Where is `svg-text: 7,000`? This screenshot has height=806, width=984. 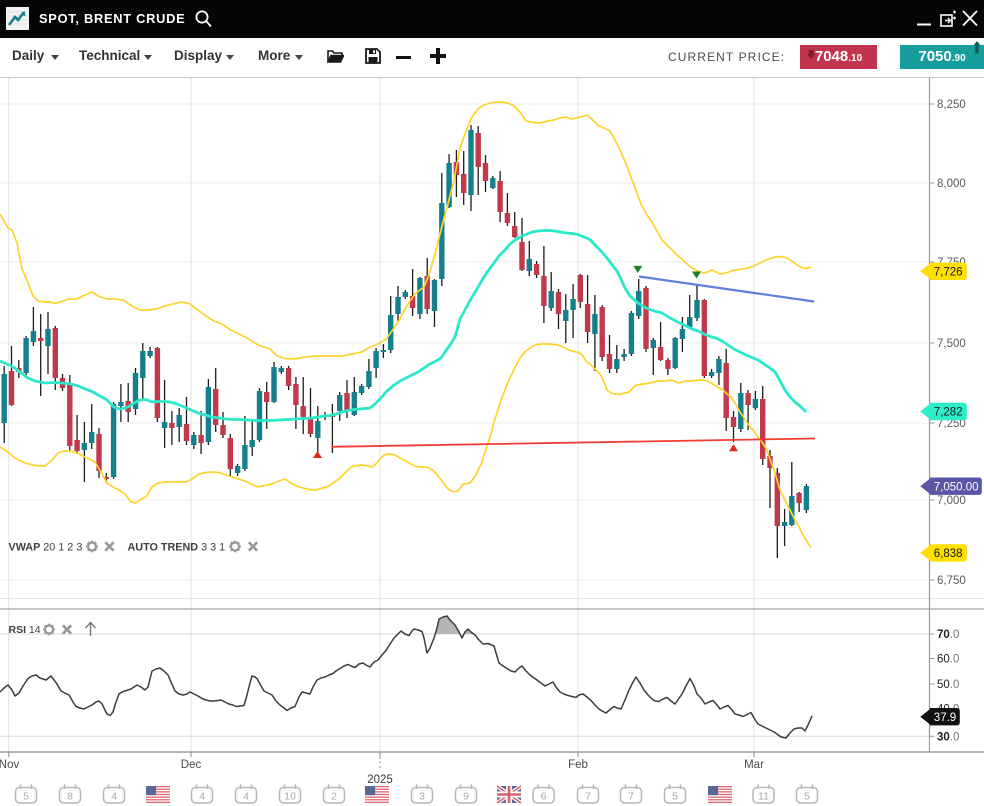
svg-text: 7,000 is located at coordinates (951, 501).